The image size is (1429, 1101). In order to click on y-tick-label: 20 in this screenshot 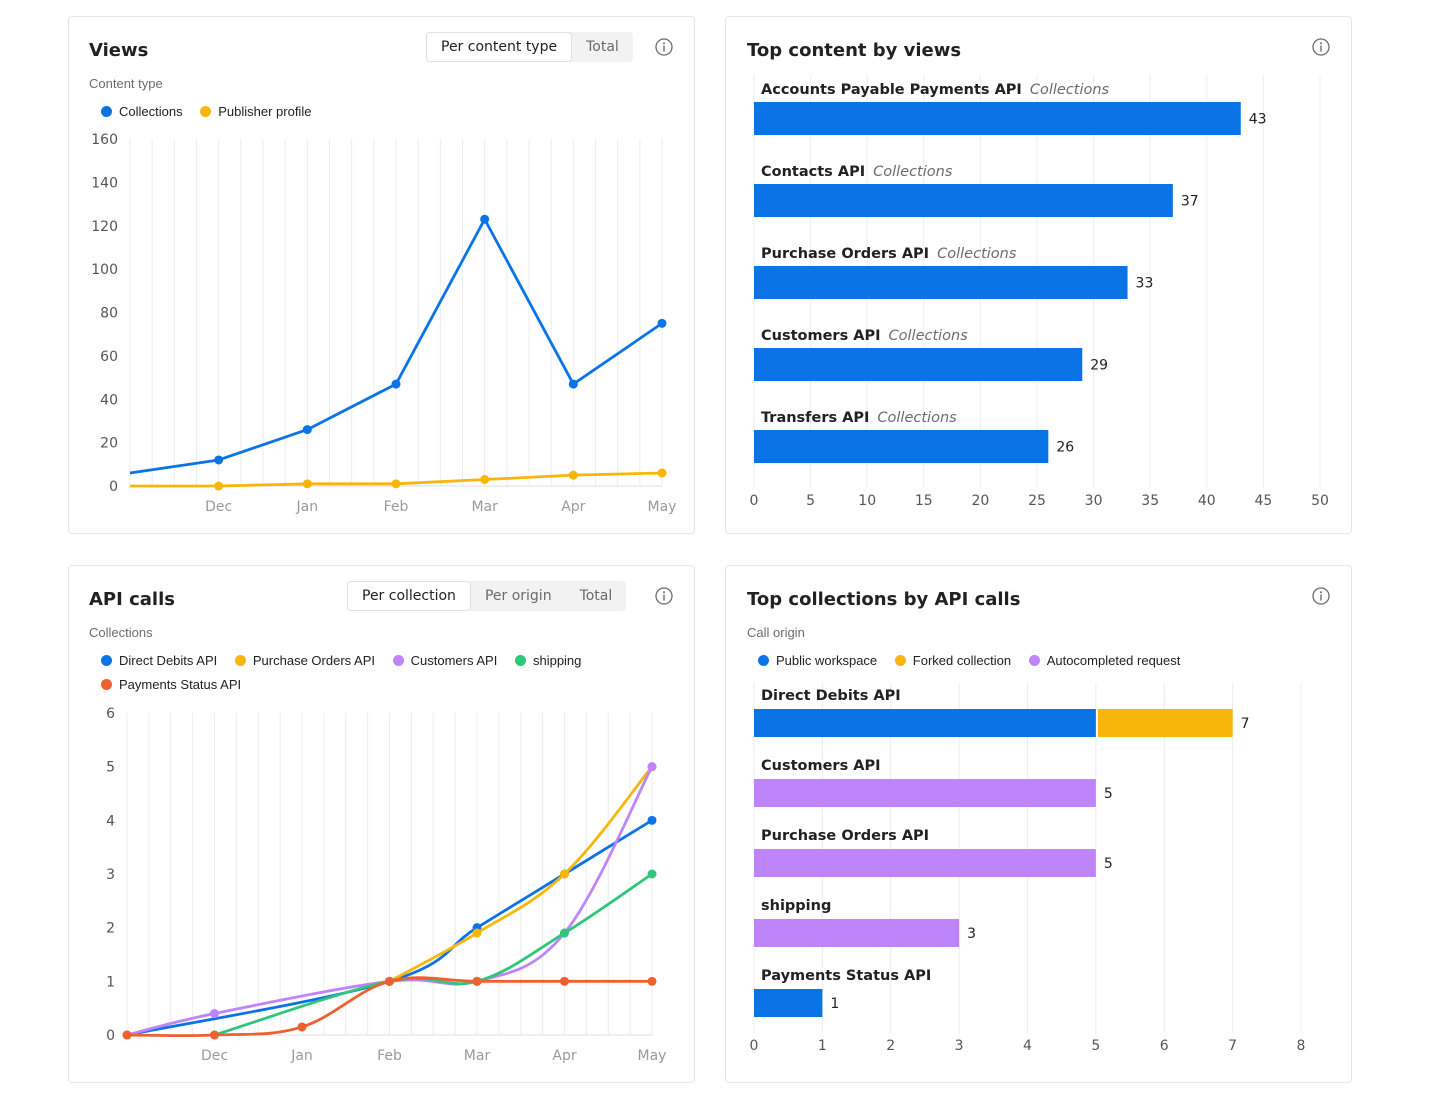, I will do `click(109, 444)`.